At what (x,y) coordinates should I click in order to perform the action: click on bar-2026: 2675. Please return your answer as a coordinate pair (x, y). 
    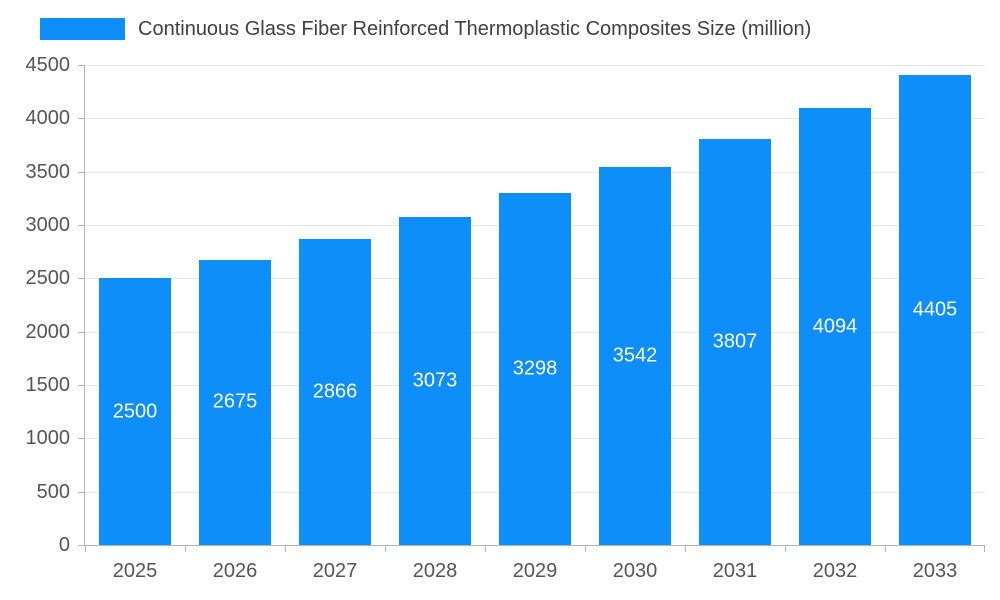
    Looking at the image, I should click on (235, 402).